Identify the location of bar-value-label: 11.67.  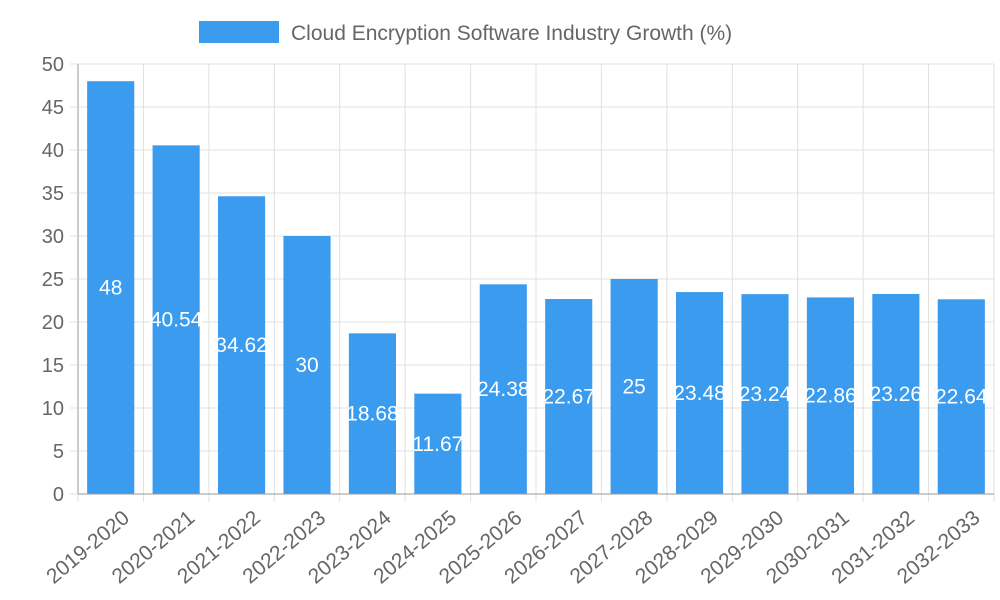
(437, 444).